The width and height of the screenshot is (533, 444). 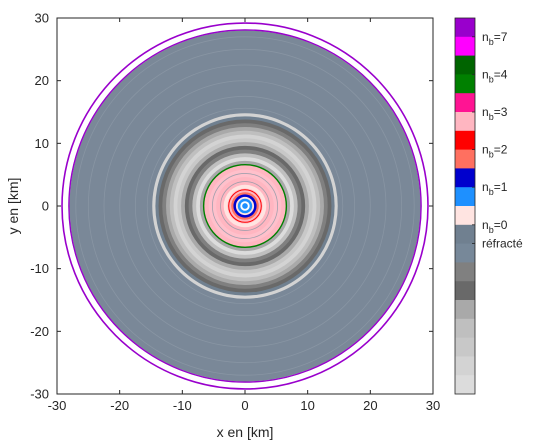 What do you see at coordinates (495, 113) in the screenshot?
I see `colorbar-label: nb=3` at bounding box center [495, 113].